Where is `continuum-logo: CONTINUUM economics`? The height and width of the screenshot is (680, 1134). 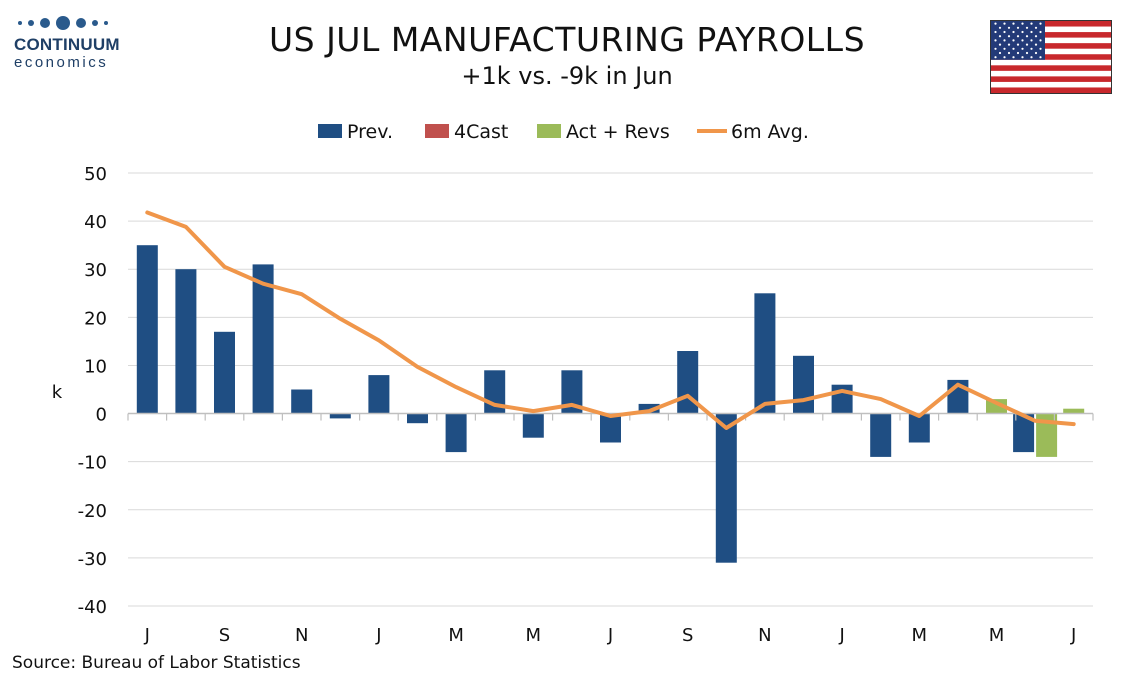 continuum-logo: CONTINUUM economics is located at coordinates (74, 42).